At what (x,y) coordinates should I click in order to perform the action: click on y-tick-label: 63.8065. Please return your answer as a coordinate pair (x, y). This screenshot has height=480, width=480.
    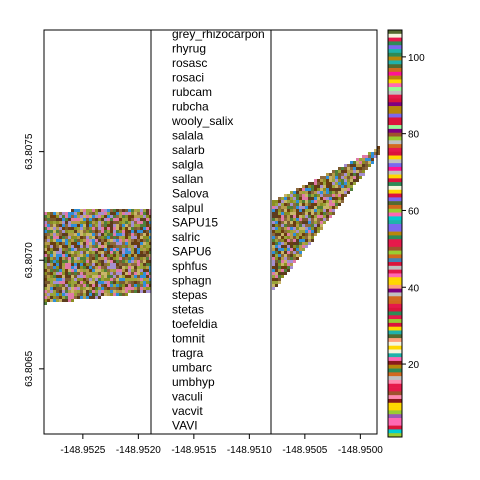
    Looking at the image, I should click on (29, 368).